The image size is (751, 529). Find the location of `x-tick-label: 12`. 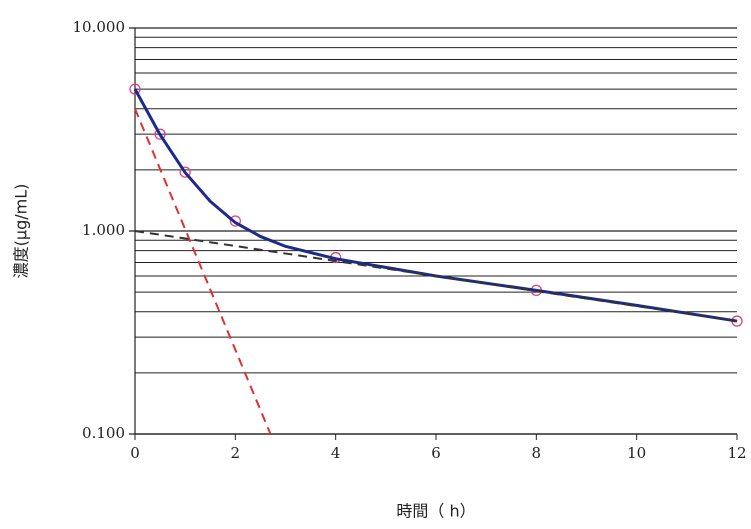

x-tick-label: 12 is located at coordinates (736, 453).